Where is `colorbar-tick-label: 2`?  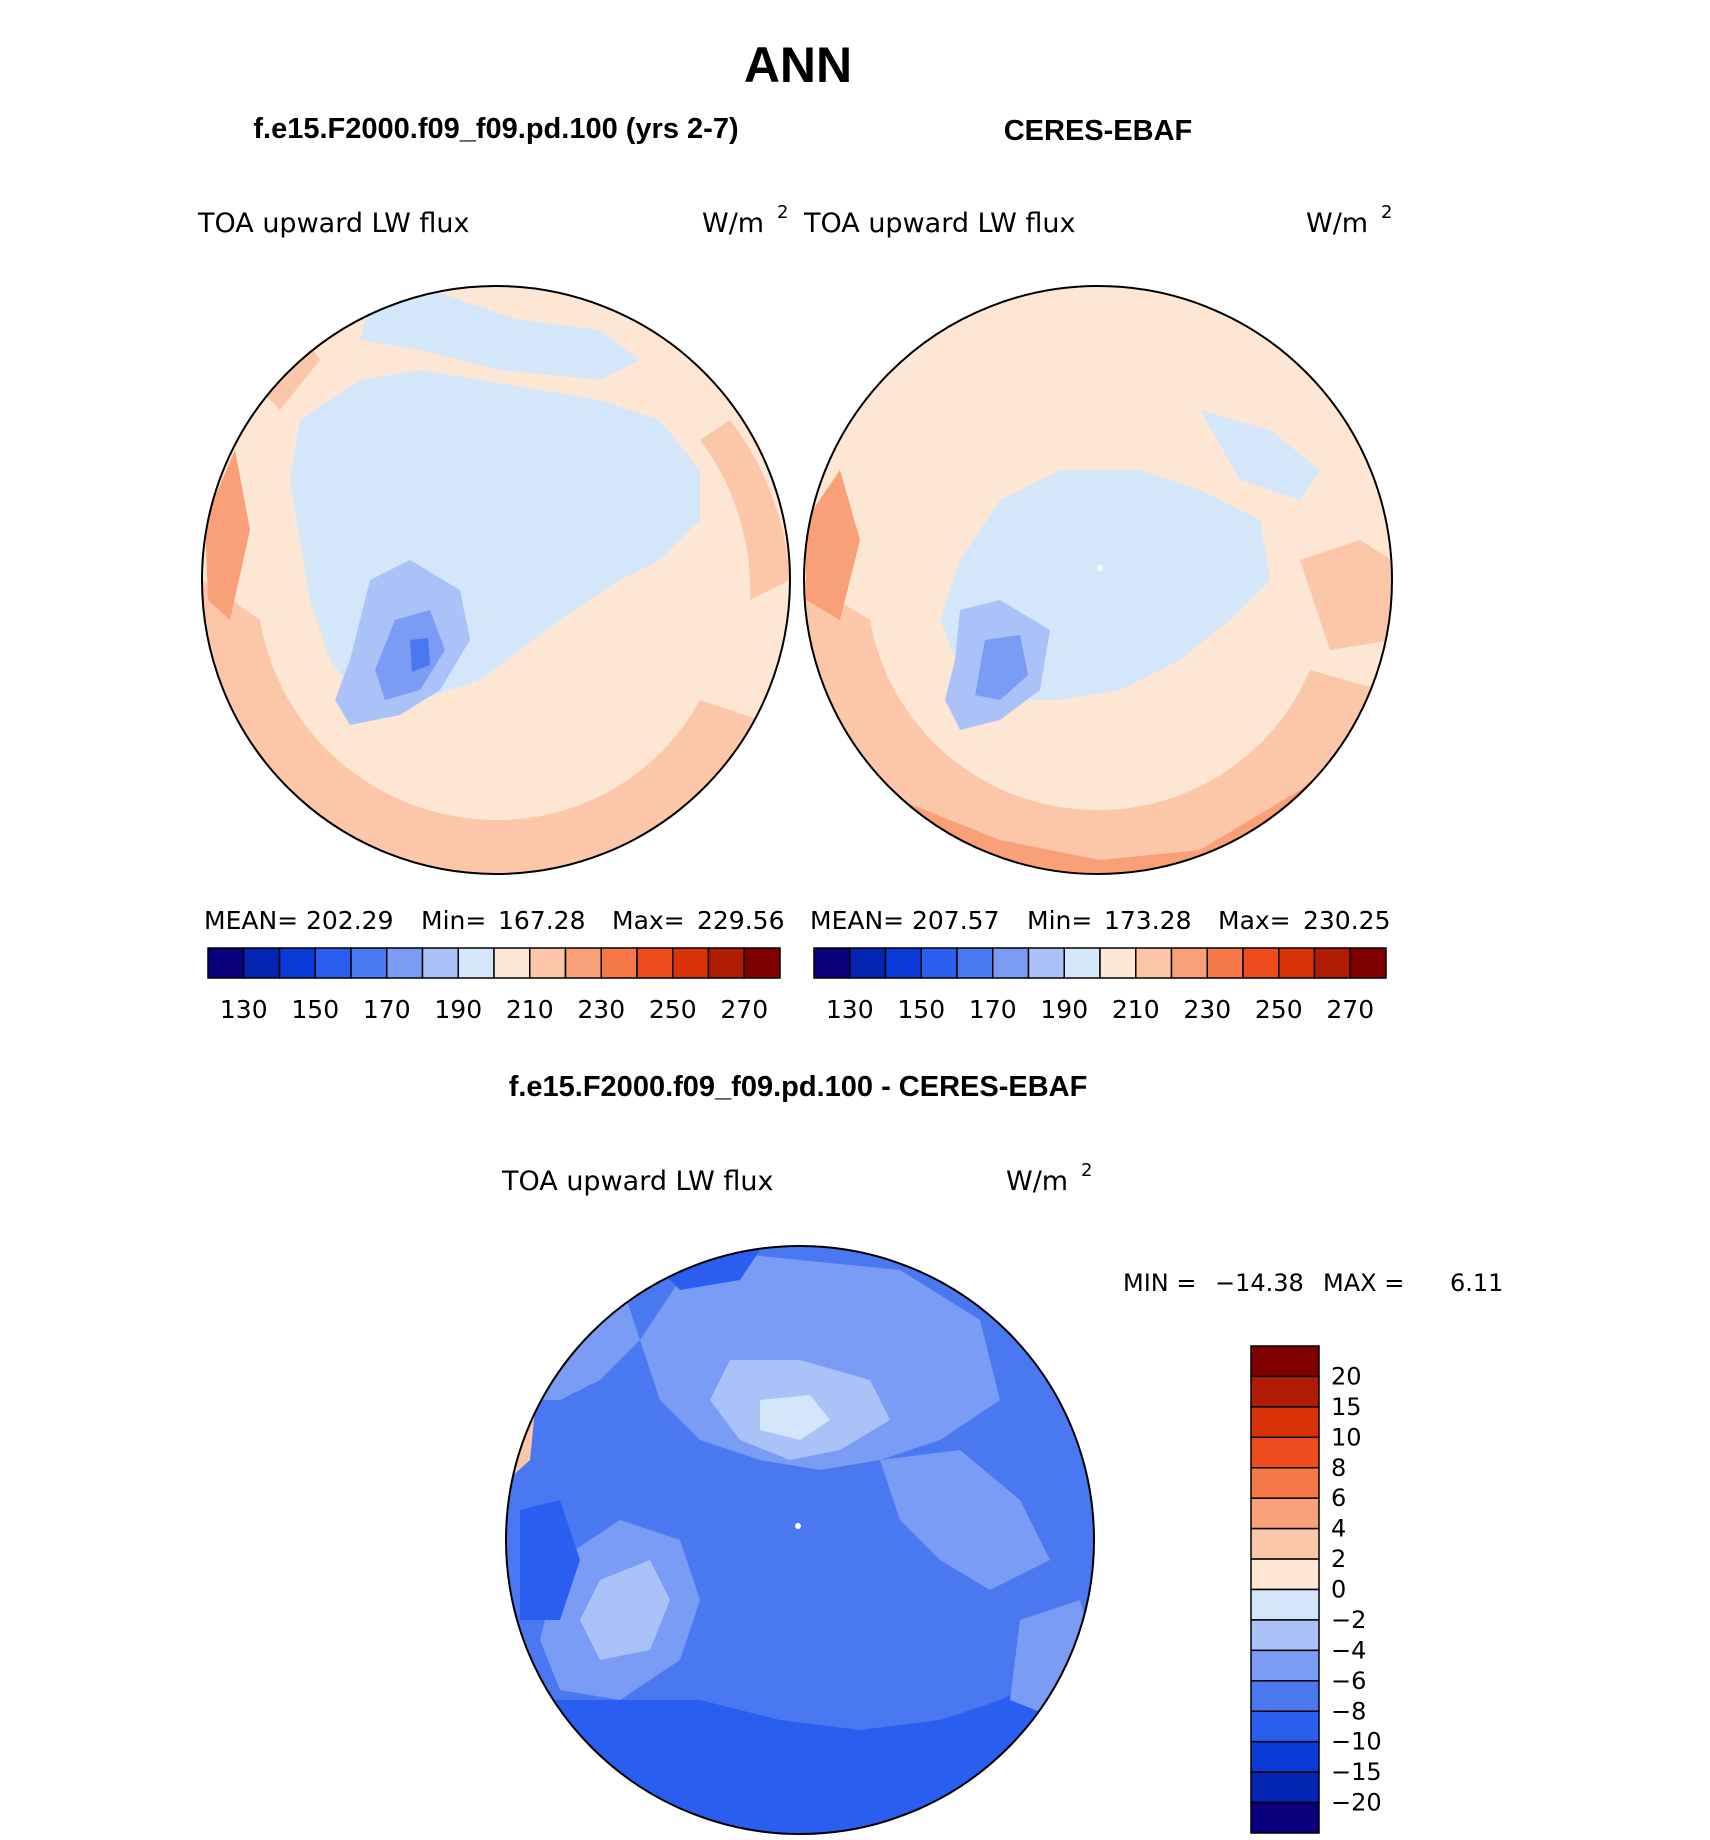 colorbar-tick-label: 2 is located at coordinates (1338, 1559).